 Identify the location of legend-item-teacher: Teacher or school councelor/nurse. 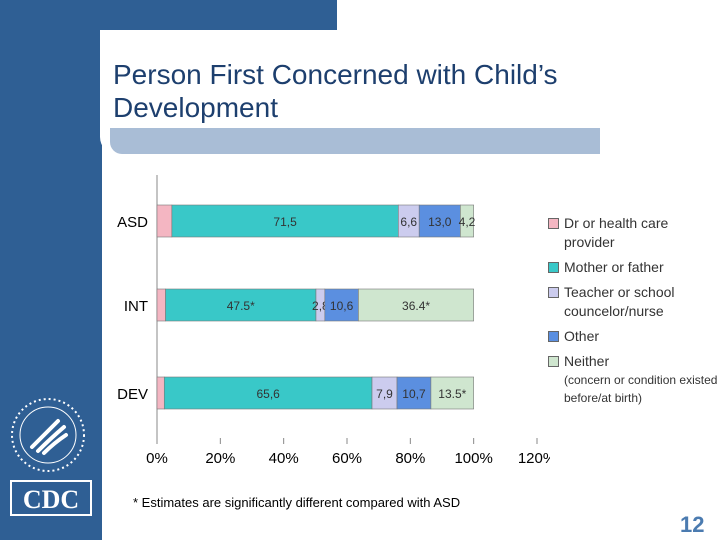
(633, 302).